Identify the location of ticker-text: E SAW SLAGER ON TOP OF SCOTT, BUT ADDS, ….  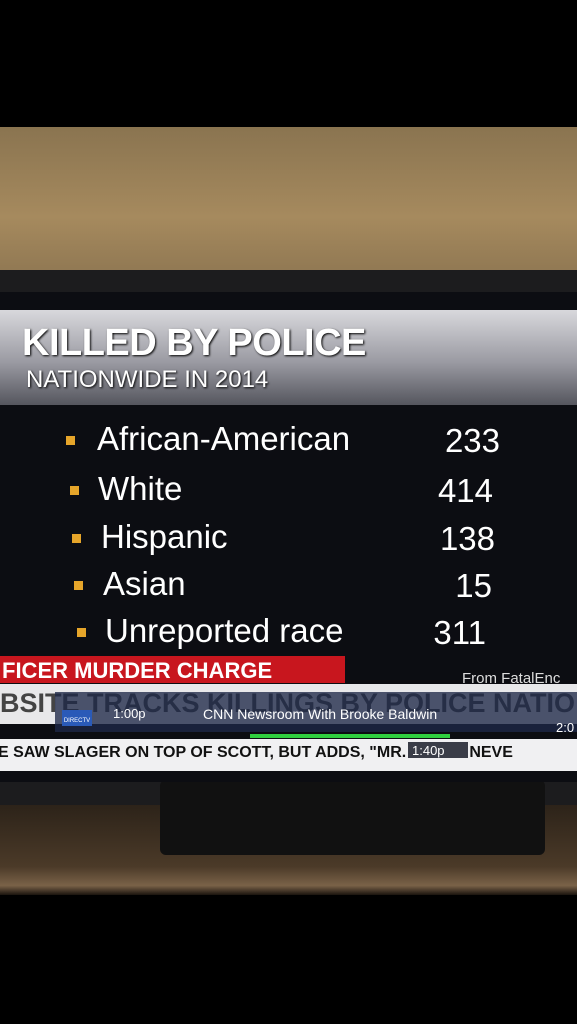
(256, 752).